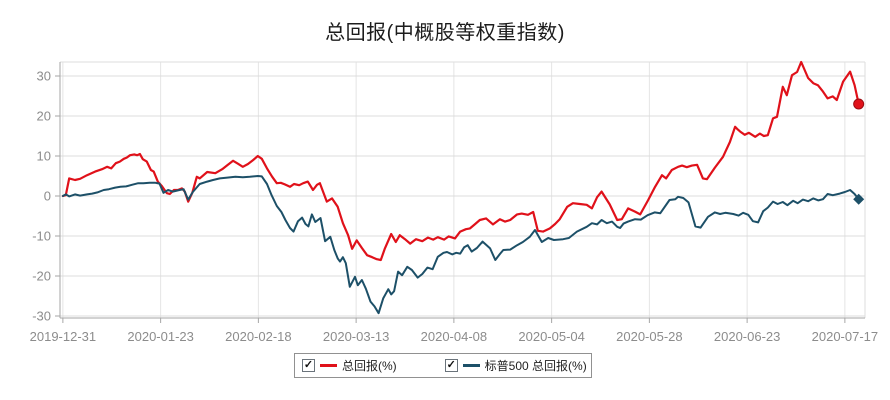  What do you see at coordinates (445, 33) in the screenshot?
I see `chart-title: 总回报(中概股等权重指数)` at bounding box center [445, 33].